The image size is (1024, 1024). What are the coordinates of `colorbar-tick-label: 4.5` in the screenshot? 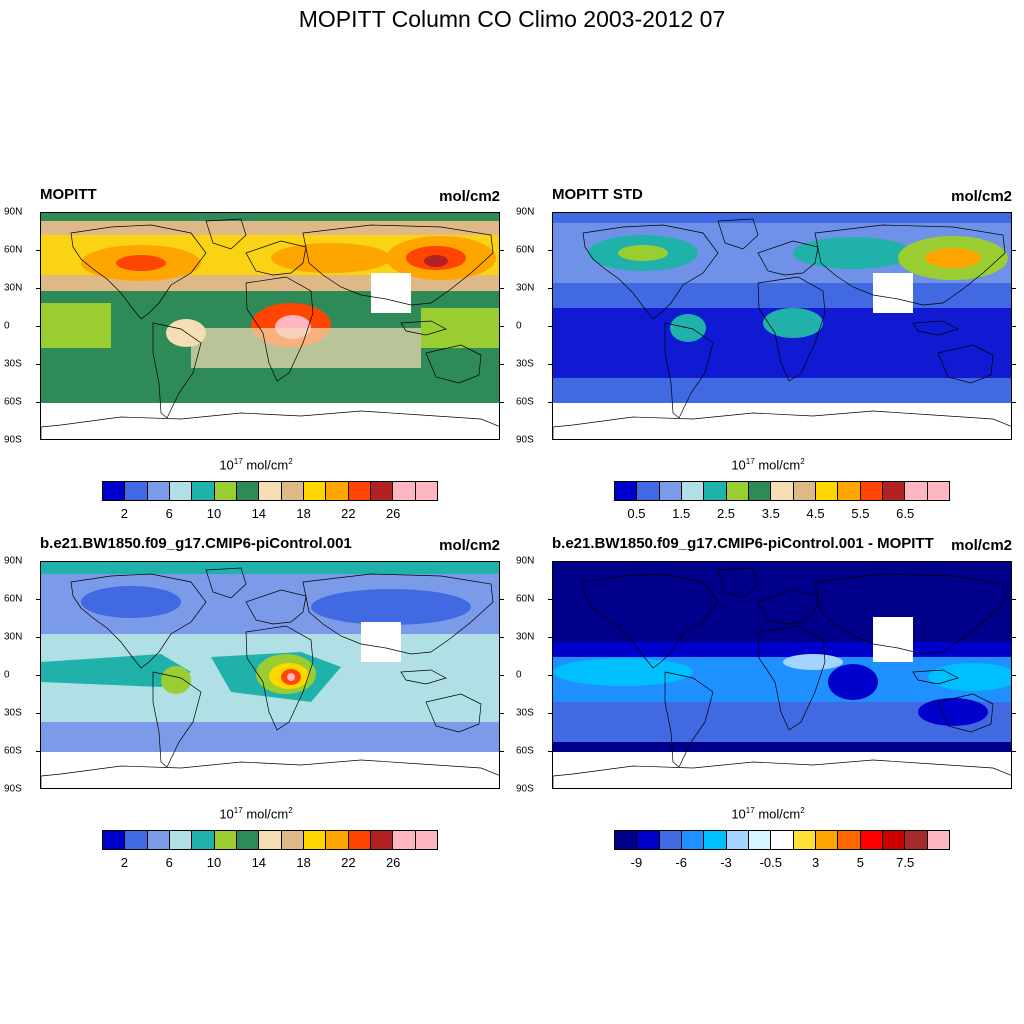 It's located at (815, 513).